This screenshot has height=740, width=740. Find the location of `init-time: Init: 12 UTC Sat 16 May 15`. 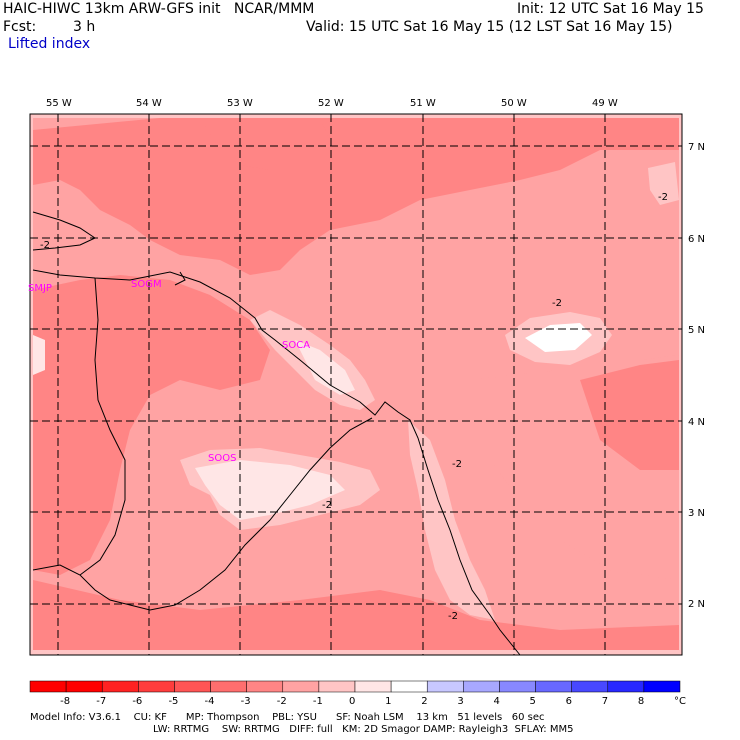

init-time: Init: 12 UTC Sat 16 May 15 is located at coordinates (610, 9).